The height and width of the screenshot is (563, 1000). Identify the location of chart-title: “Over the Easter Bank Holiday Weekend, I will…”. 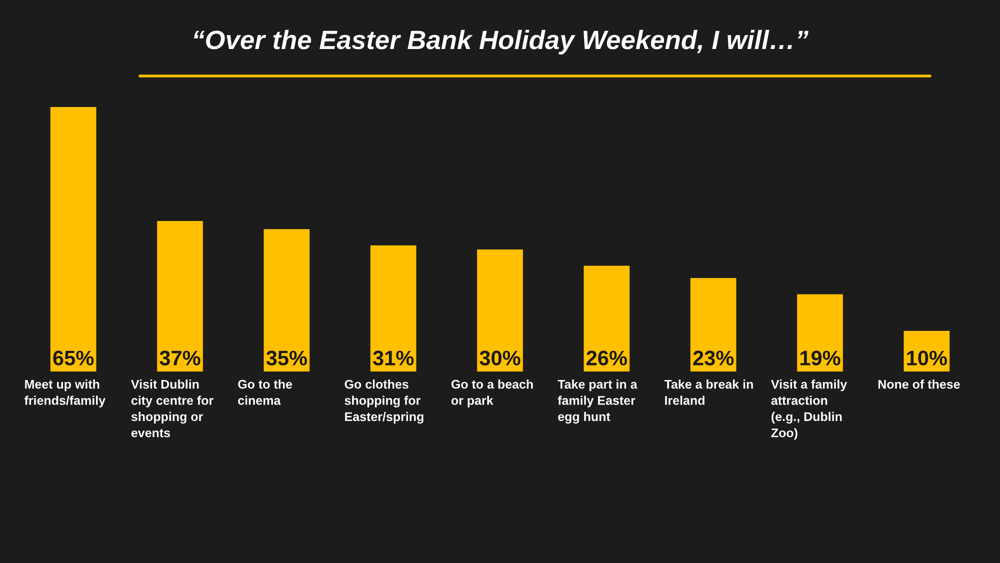
(501, 42).